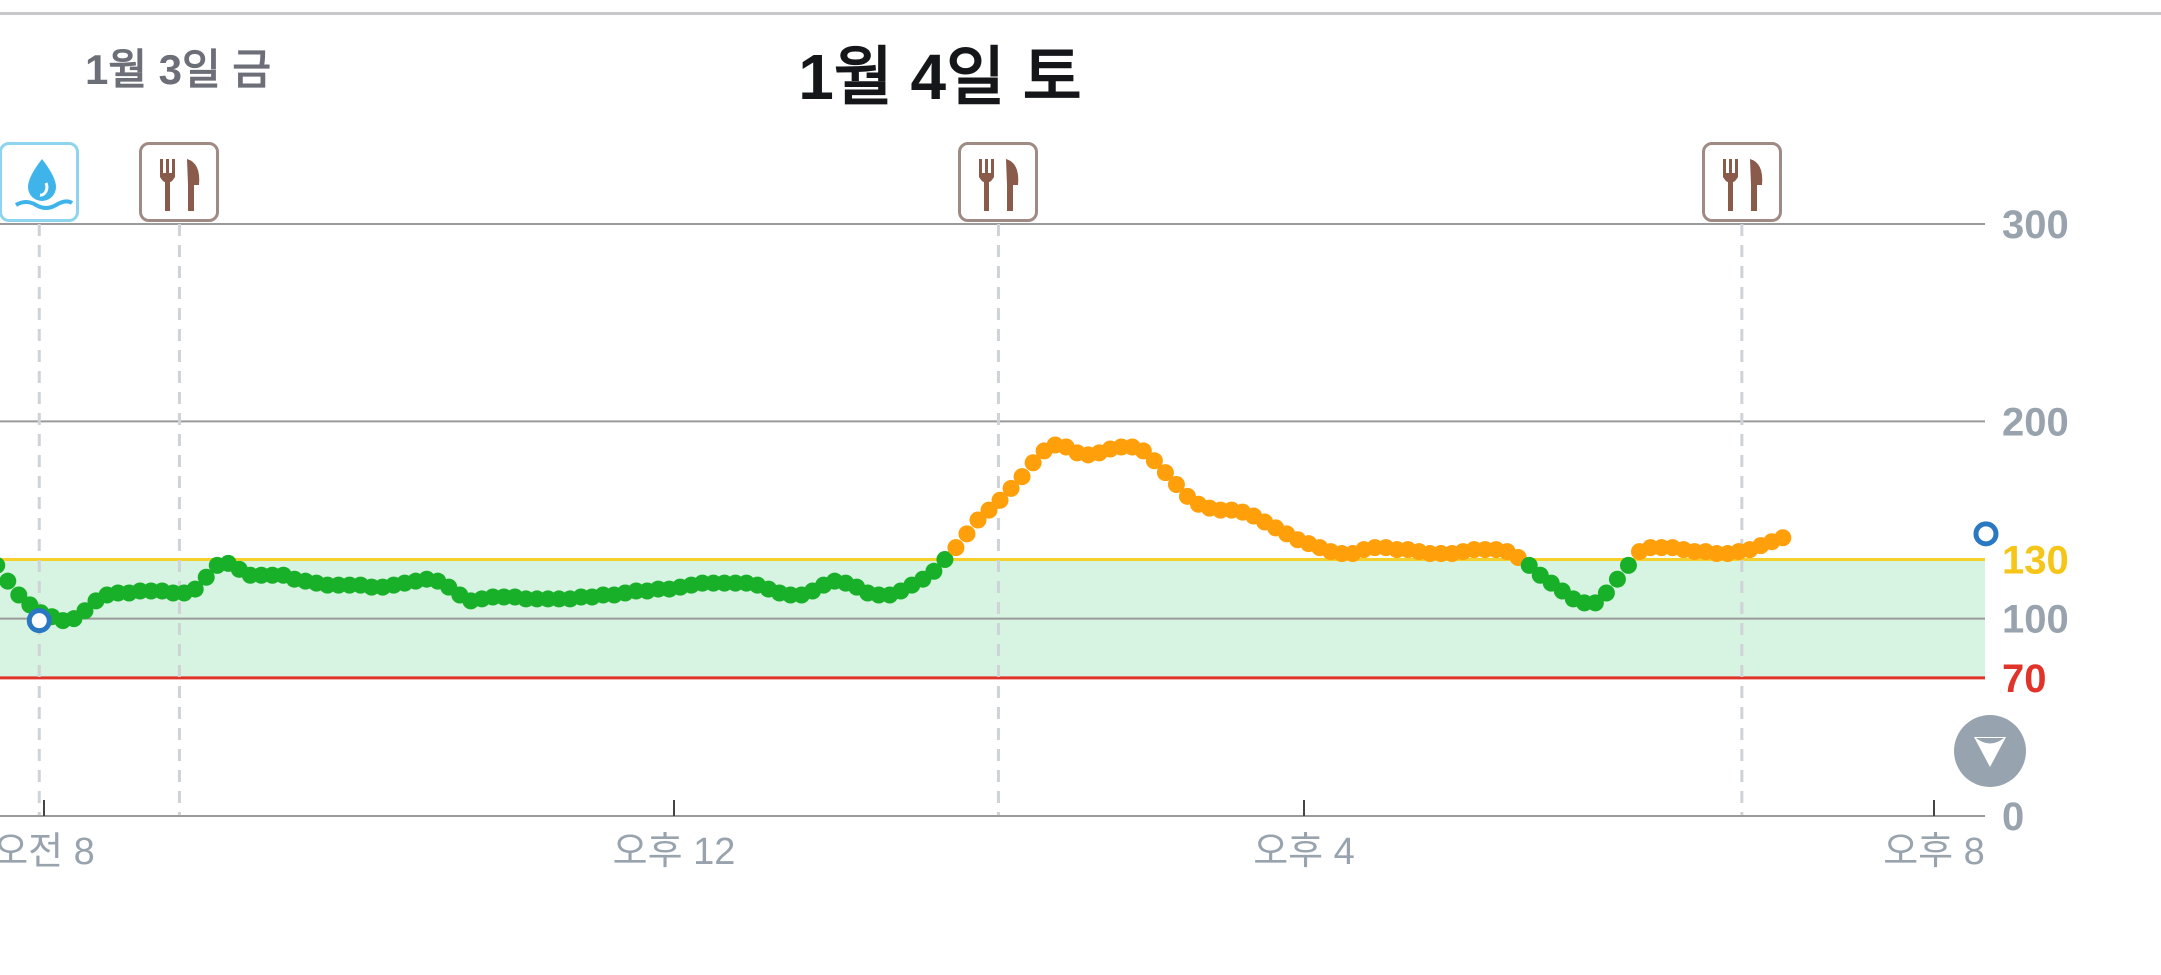 The image size is (2161, 975). What do you see at coordinates (1934, 852) in the screenshot?
I see `x-tick-label: 오후 8` at bounding box center [1934, 852].